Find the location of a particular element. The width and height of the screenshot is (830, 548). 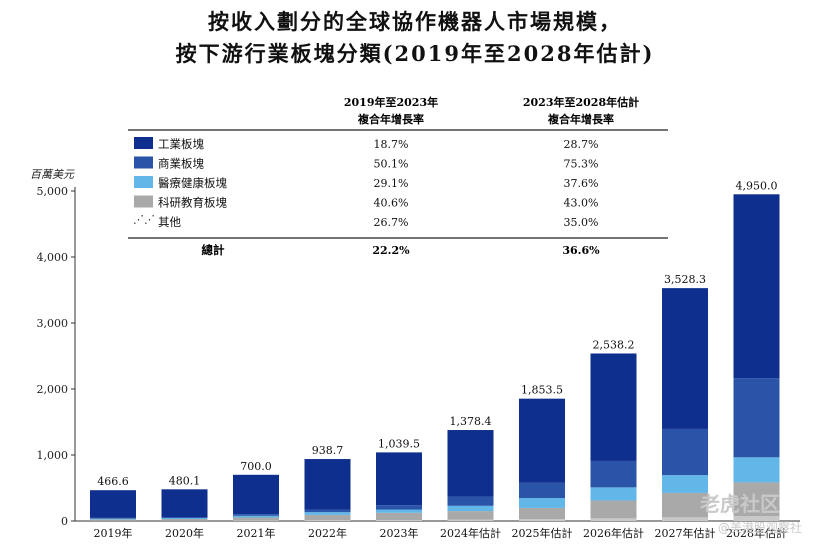

table-header-col1-line1: 2019年至2023年 is located at coordinates (391, 102).